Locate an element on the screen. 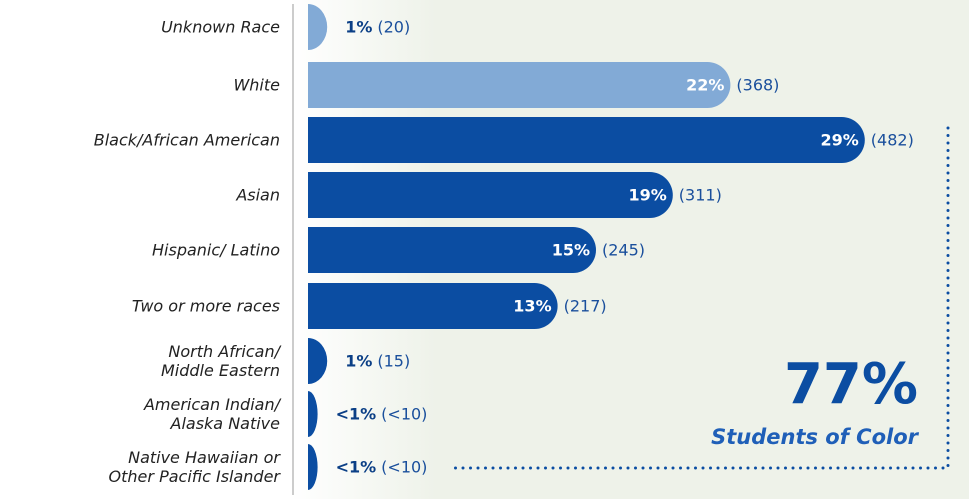  annotation-value: 77% is located at coordinates (851, 384).